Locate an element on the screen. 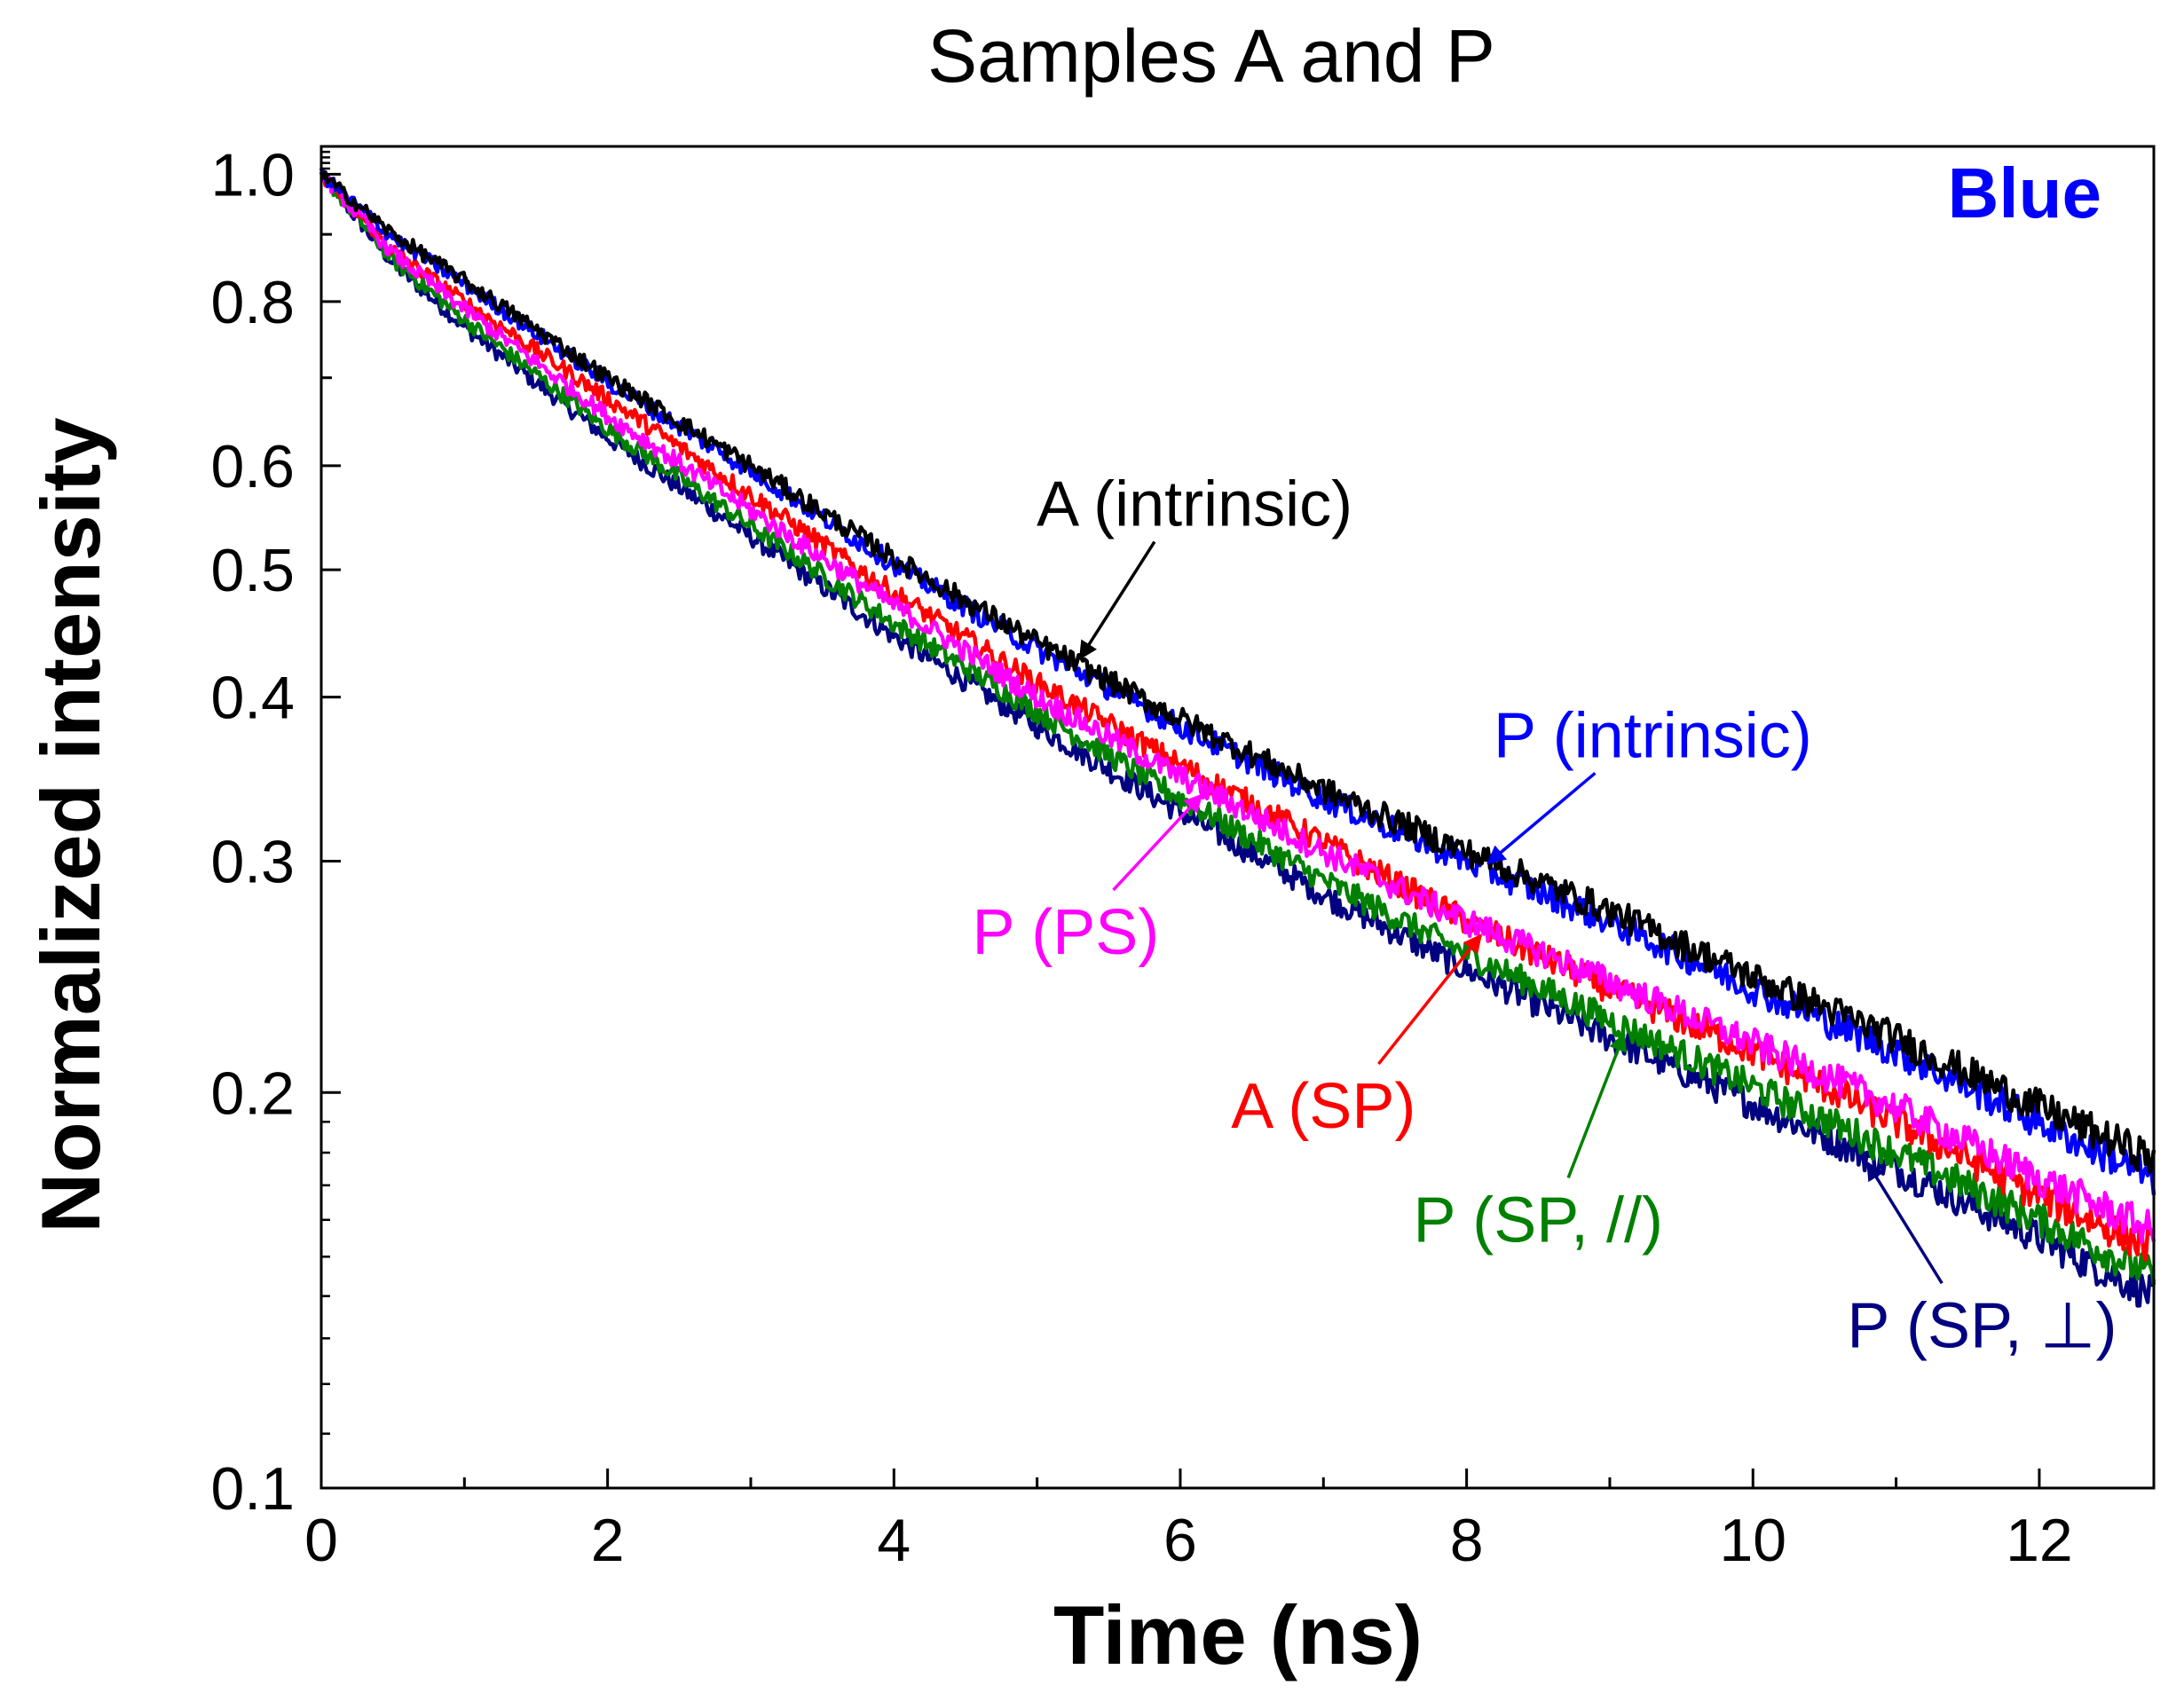 This screenshot has height=1701, width=2184. y-tick-label-3: 0.5 is located at coordinates (252, 570).